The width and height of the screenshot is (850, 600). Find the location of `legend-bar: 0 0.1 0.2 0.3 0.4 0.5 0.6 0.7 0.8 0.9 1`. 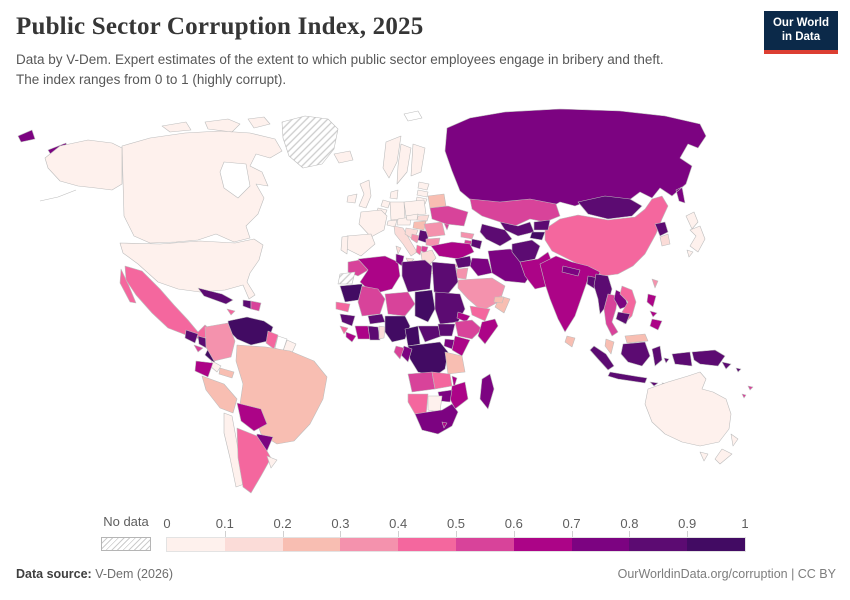

legend-bar: 0 0.1 0.2 0.3 0.4 0.5 0.6 0.7 0.8 0.9 1 is located at coordinates (456, 534).